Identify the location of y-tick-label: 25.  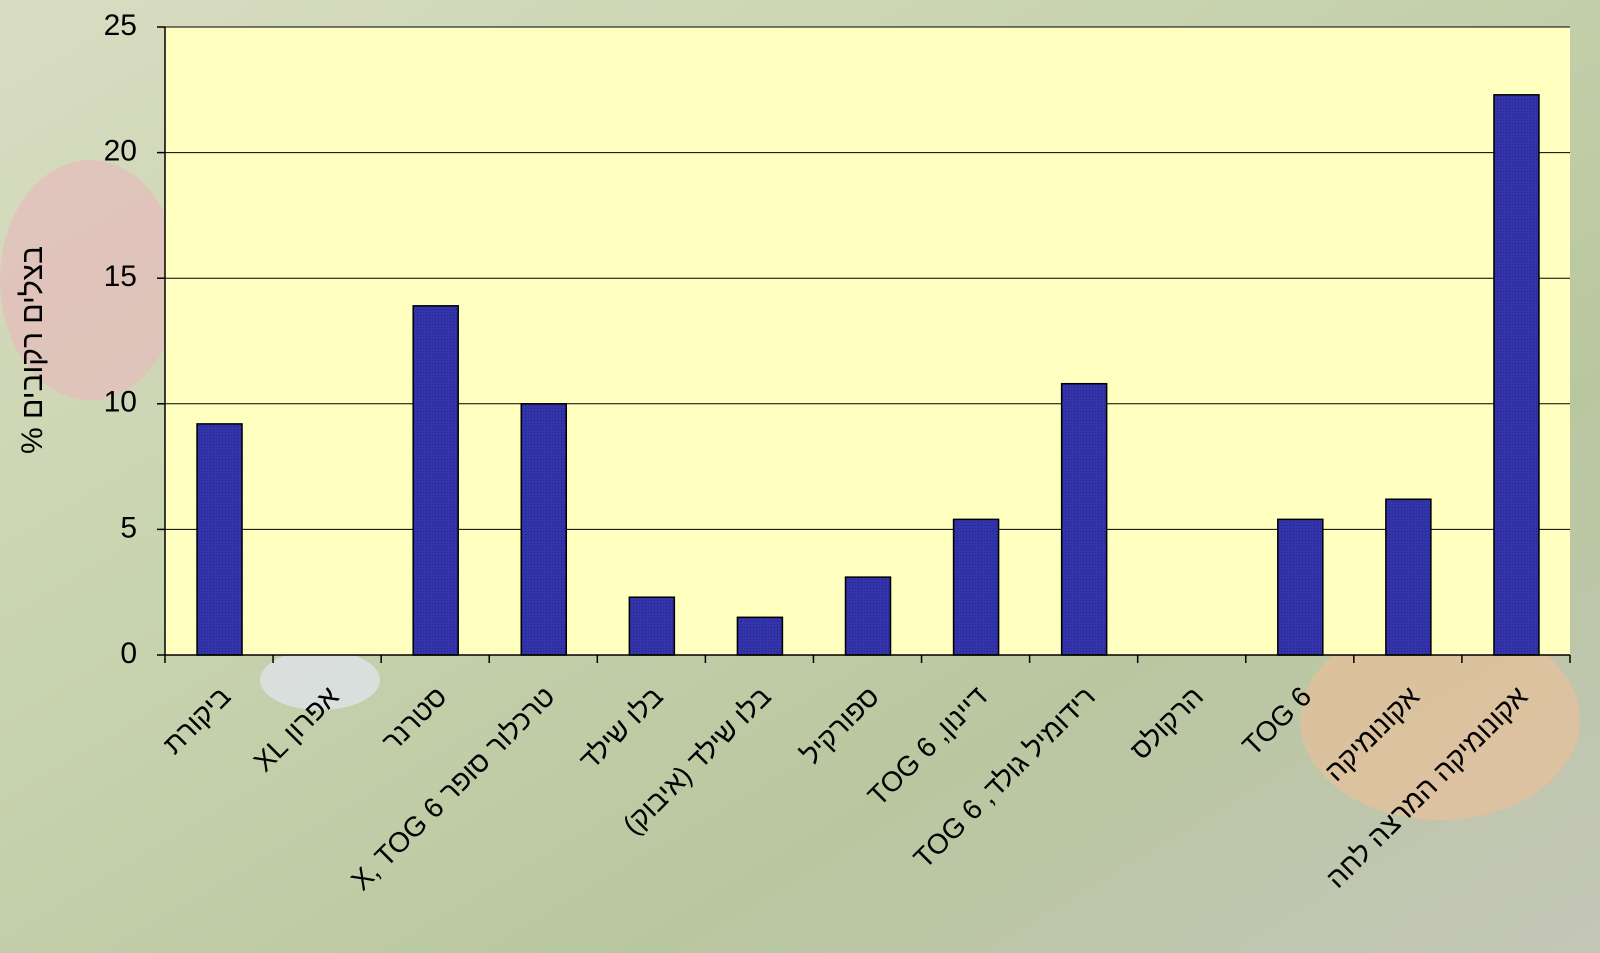
(120, 25).